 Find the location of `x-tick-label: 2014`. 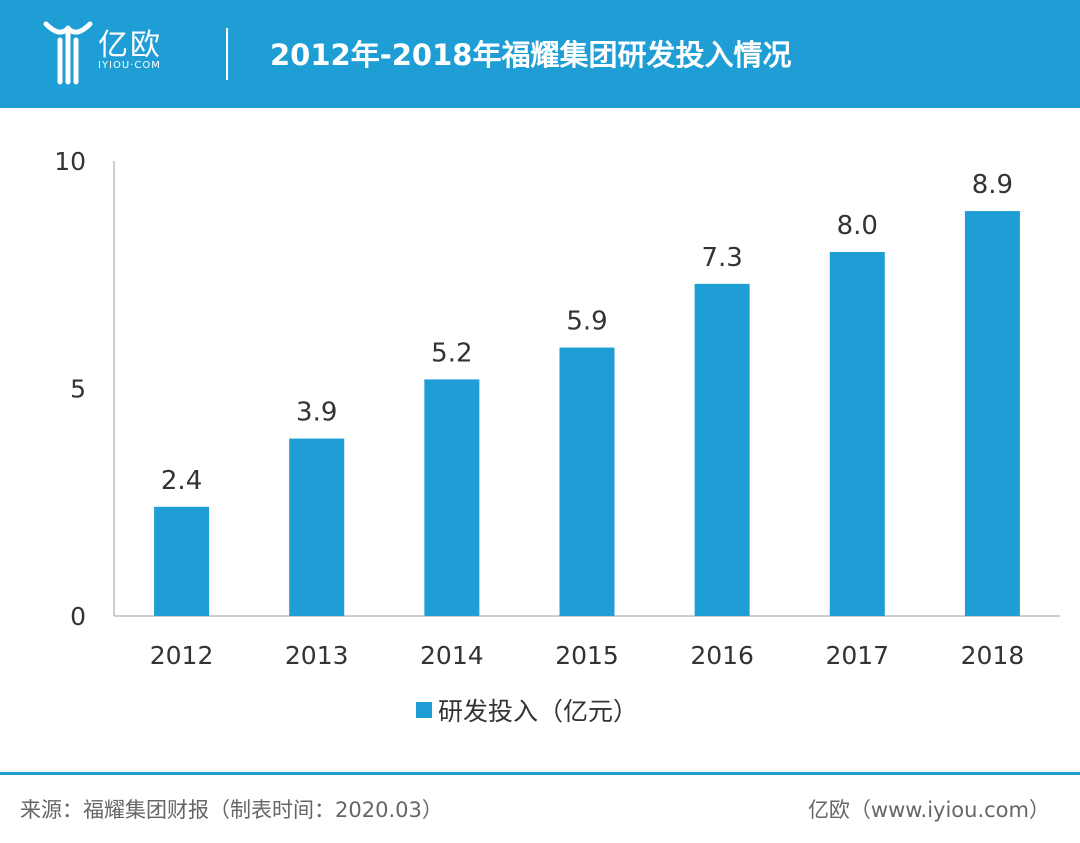

x-tick-label: 2014 is located at coordinates (452, 655).